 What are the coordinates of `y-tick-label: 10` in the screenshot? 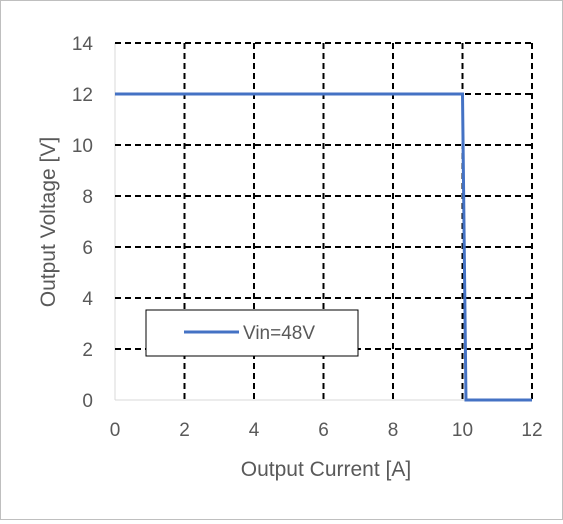 It's located at (82, 146).